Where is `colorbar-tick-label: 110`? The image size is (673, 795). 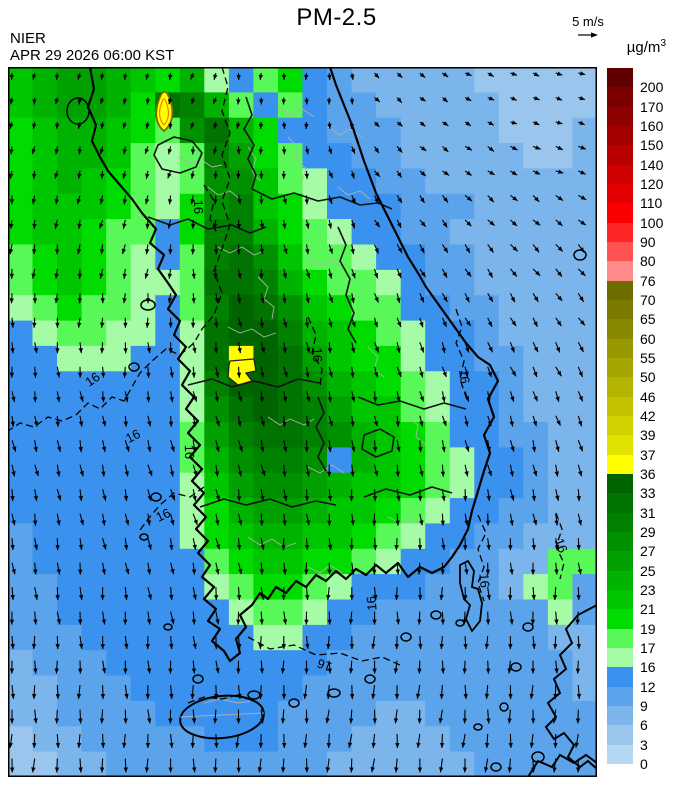
colorbar-tick-label: 110 is located at coordinates (651, 203).